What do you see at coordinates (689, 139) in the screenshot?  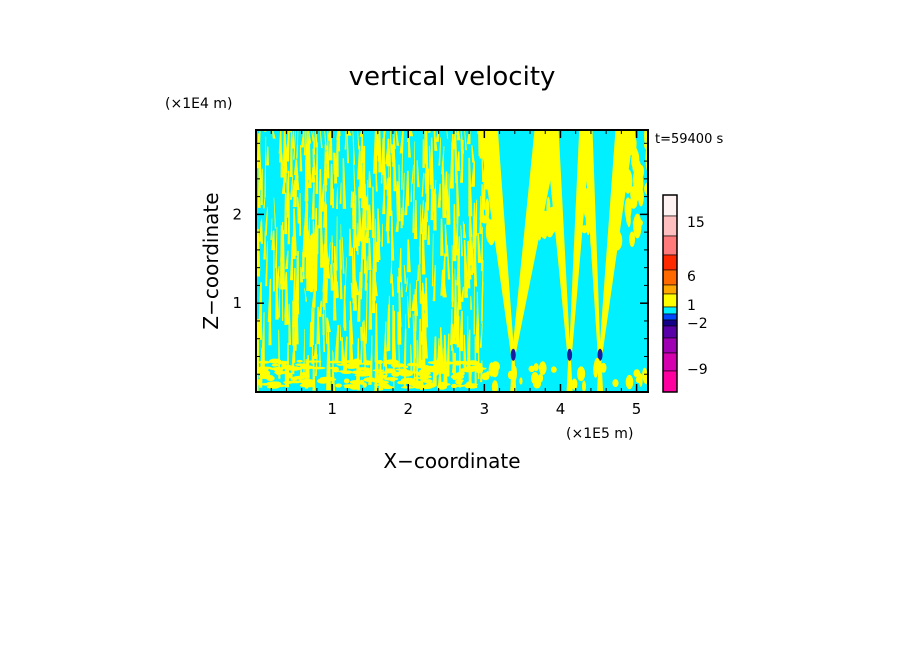 I see `time-stamp: t=59400 s` at bounding box center [689, 139].